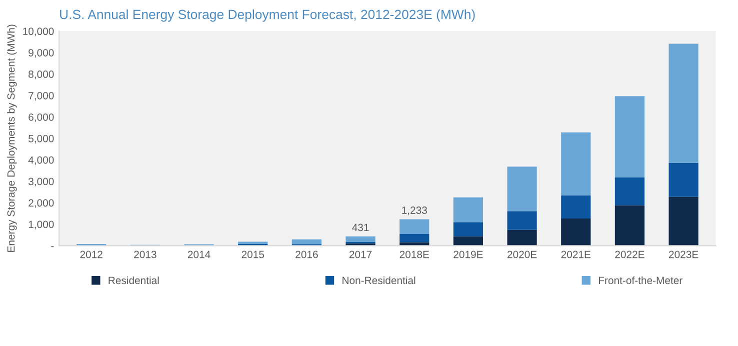 The width and height of the screenshot is (738, 346). Describe the element at coordinates (414, 254) in the screenshot. I see `x-tick-label: 2018E` at that location.